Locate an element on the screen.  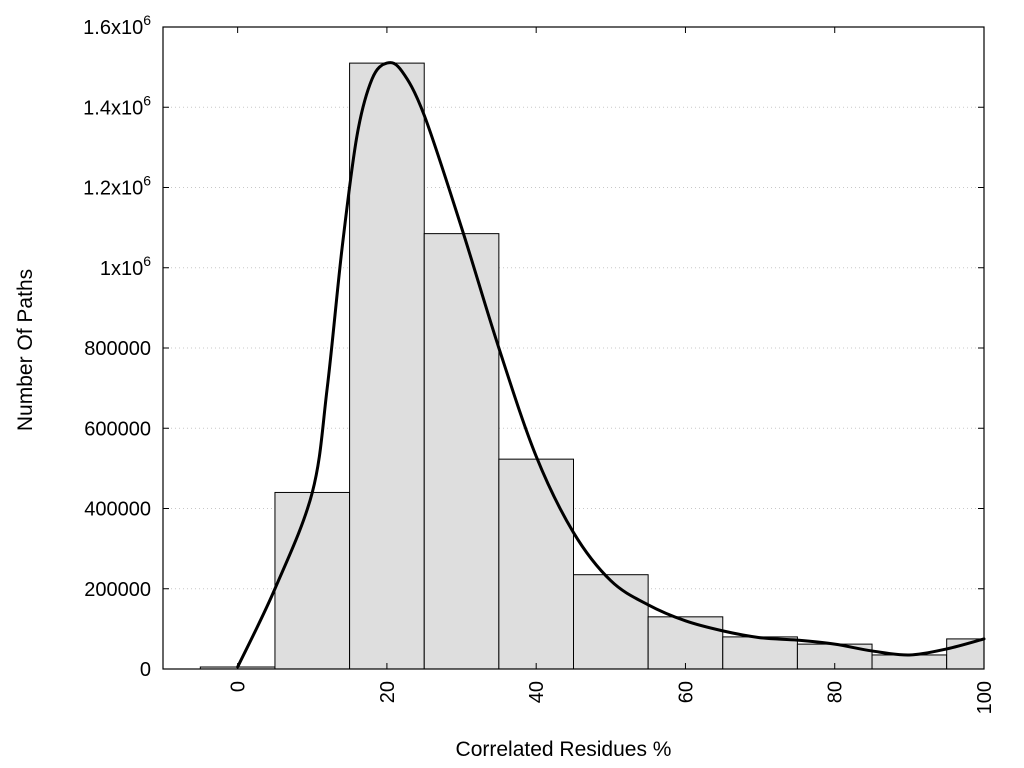
x-axis-label: Correlated Residues % is located at coordinates (564, 749).